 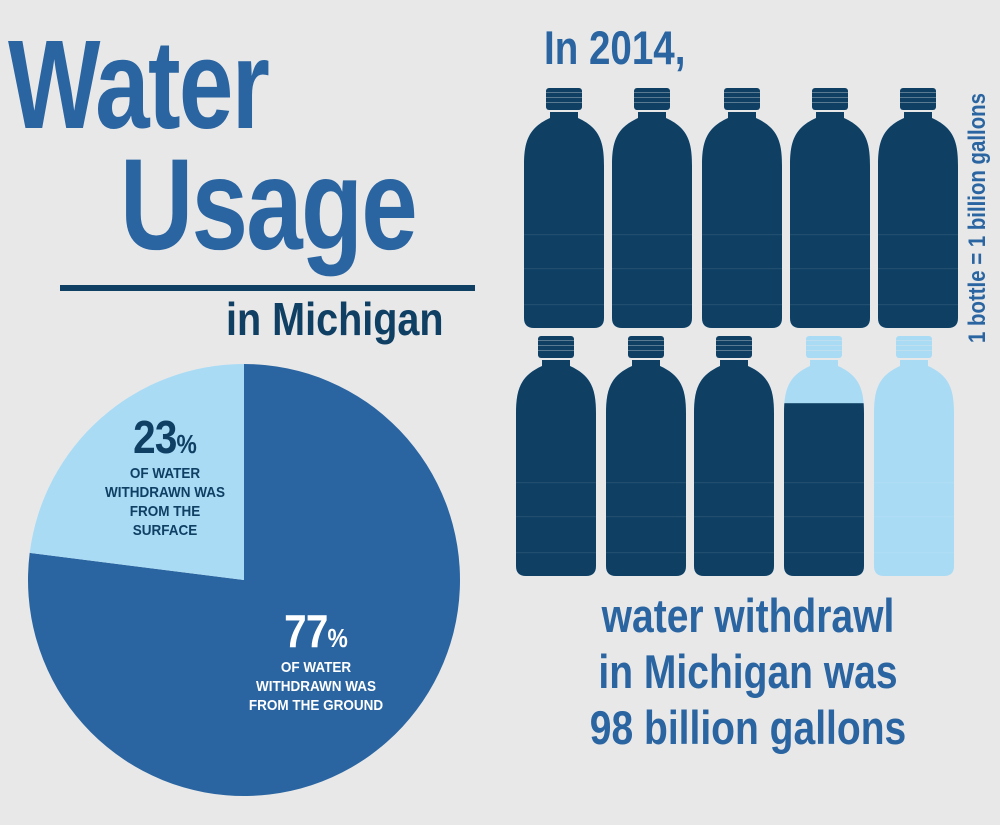 What do you see at coordinates (316, 686) in the screenshot?
I see `ground-percent-description: OF WATER WITHDRAWN WAS FROM THE GROUND` at bounding box center [316, 686].